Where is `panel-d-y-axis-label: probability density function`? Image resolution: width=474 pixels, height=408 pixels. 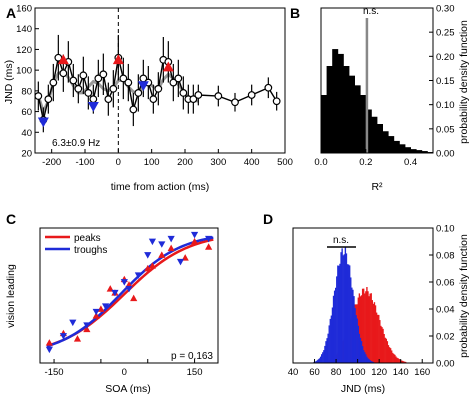 panel-d-y-axis-label: probability density function is located at coordinates (464, 296).